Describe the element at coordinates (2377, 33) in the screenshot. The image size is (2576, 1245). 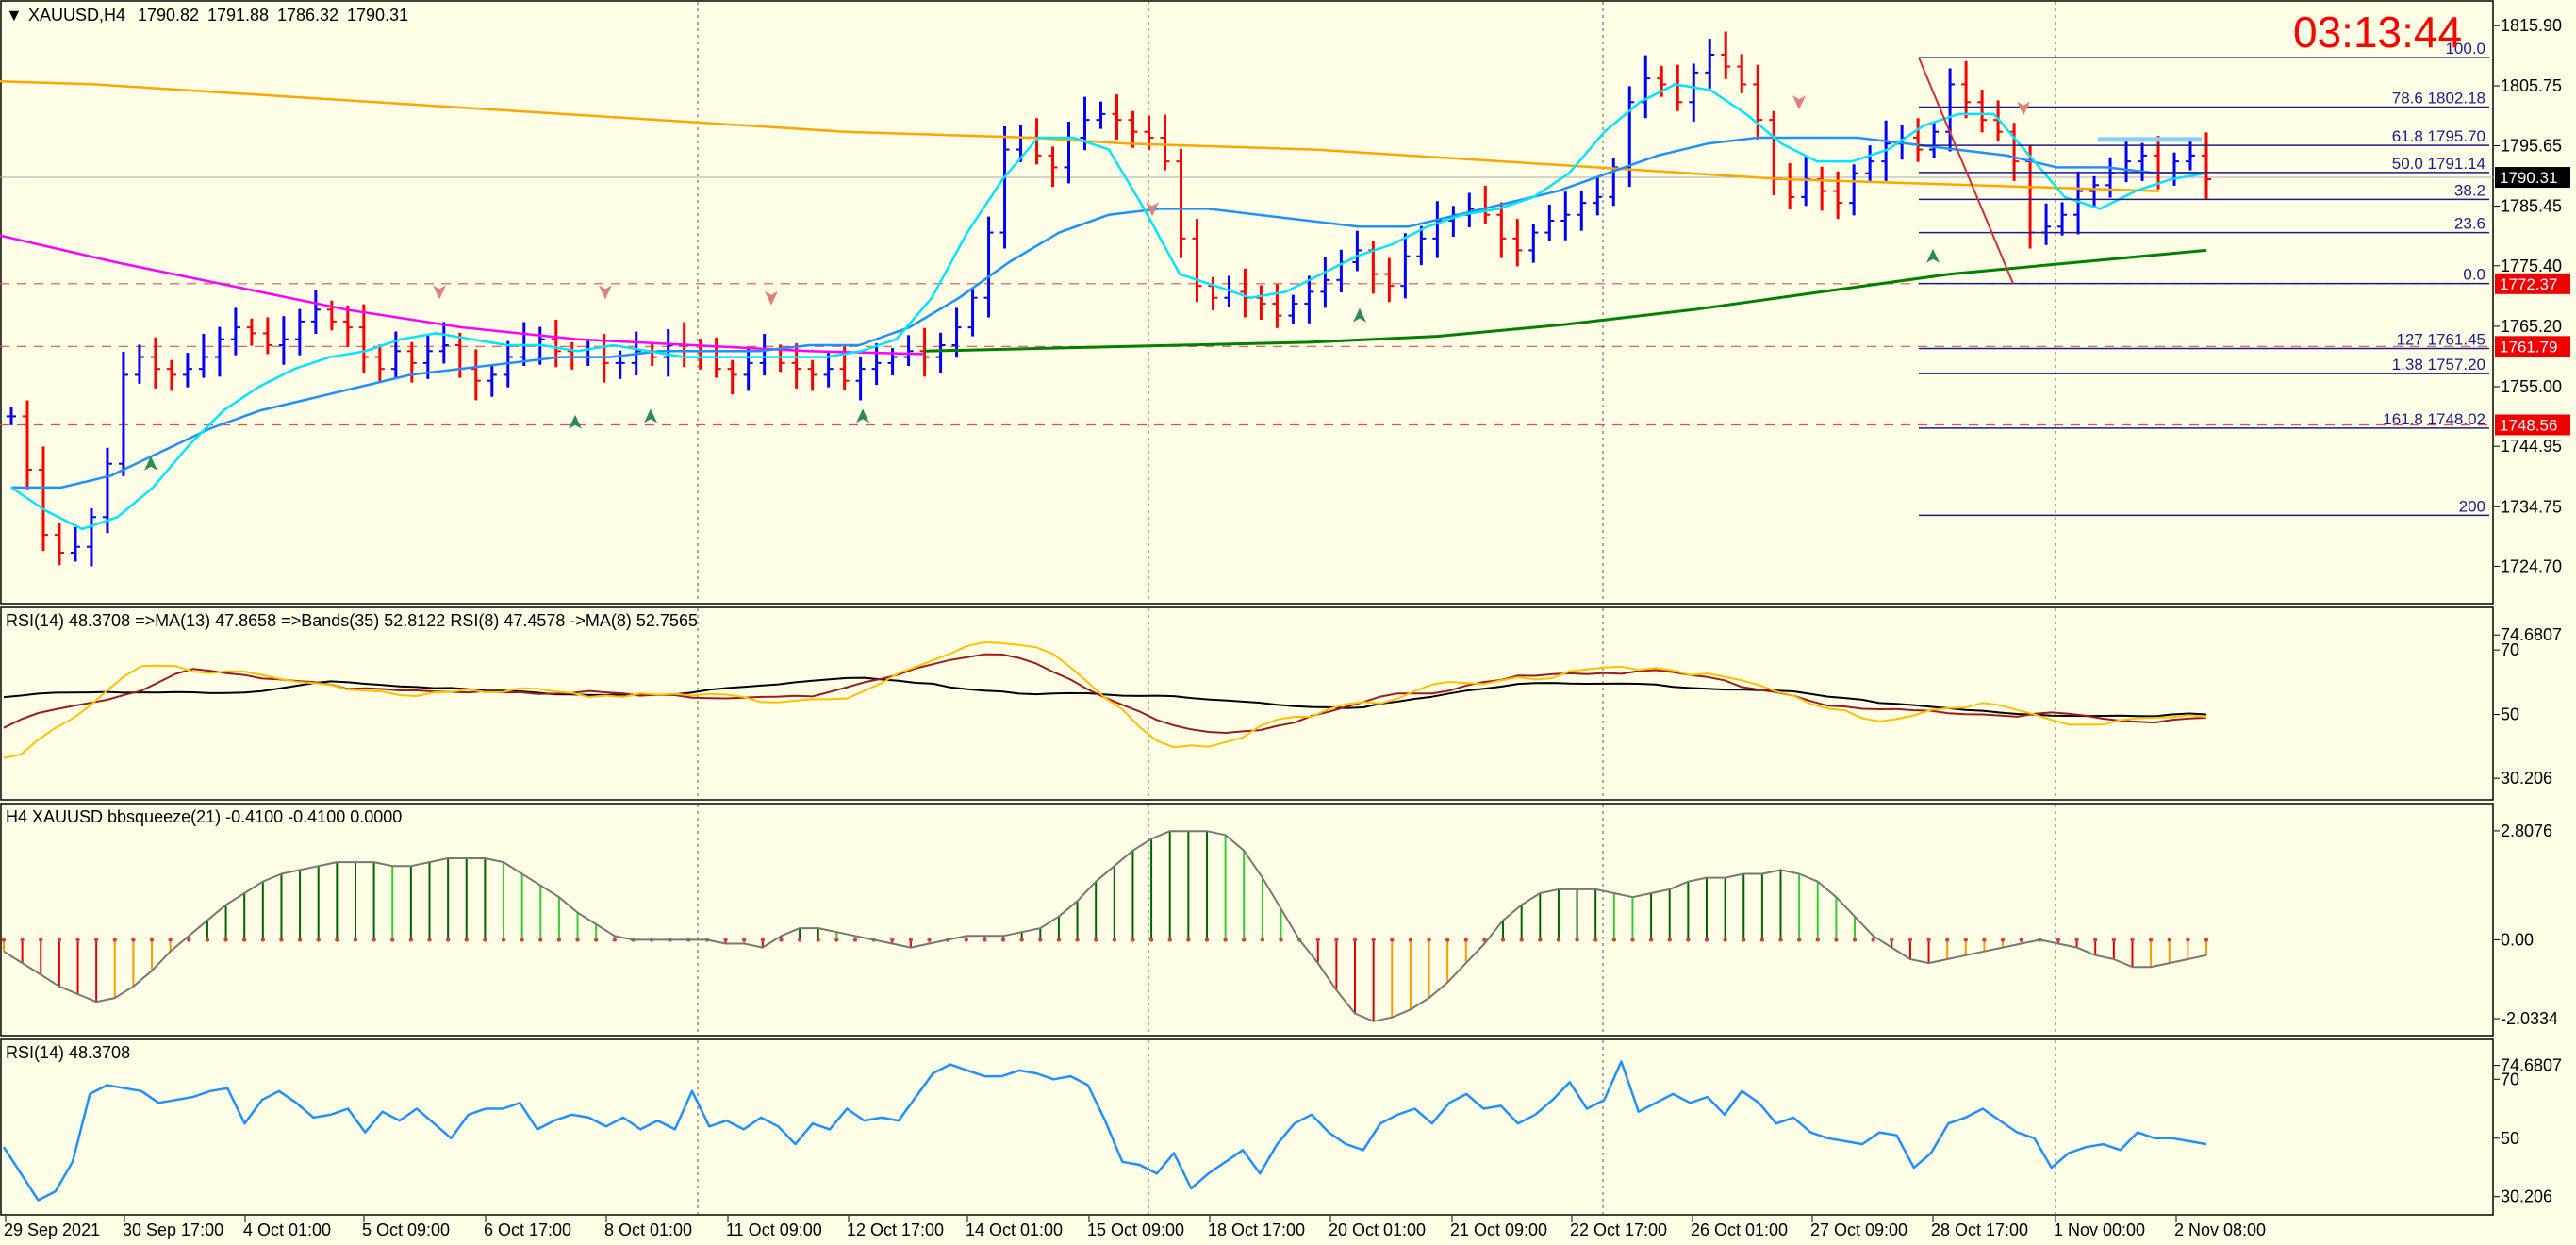
I see `countdown-clock: 03:13:44` at that location.